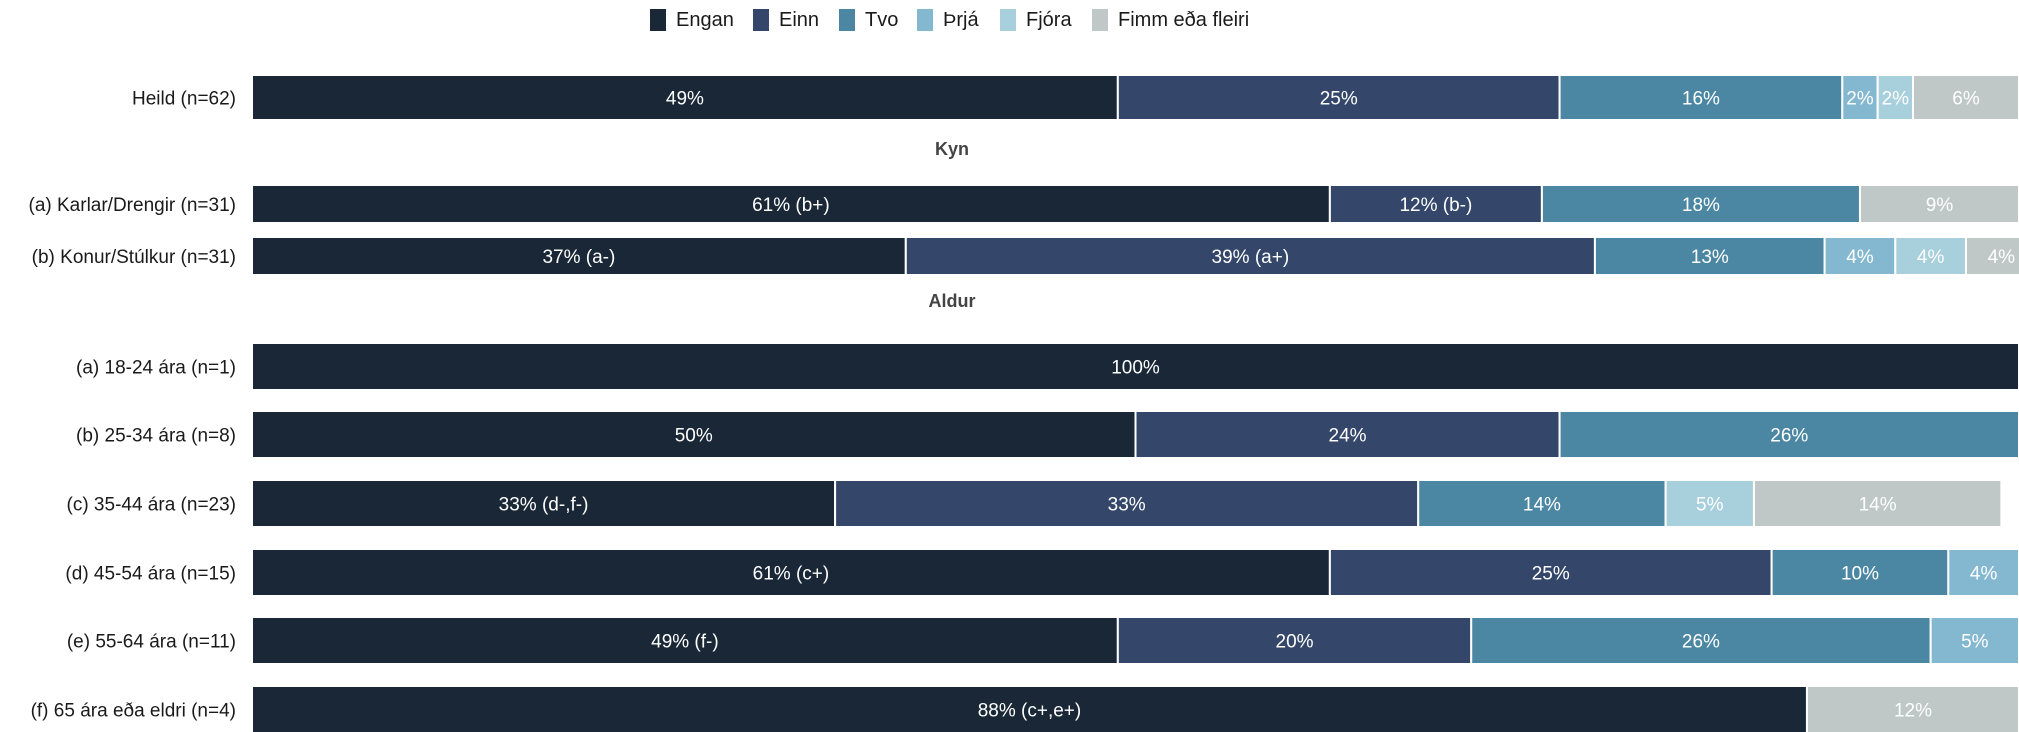 The width and height of the screenshot is (2019, 732). I want to click on group-heading-kyn: Kyn, so click(952, 149).